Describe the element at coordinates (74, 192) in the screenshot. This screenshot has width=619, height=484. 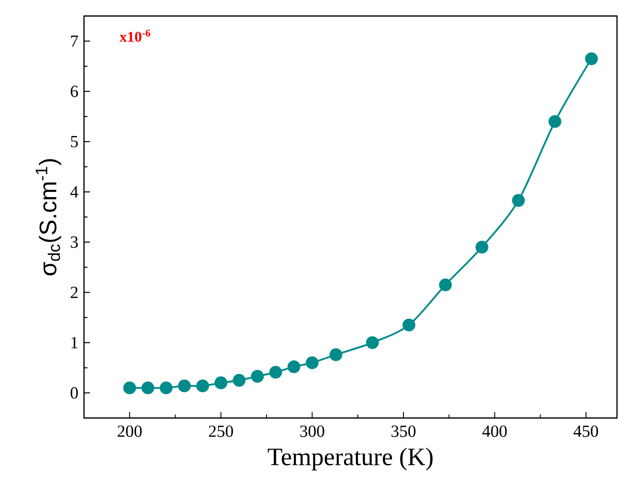
I see `y-tick-label: 4` at that location.